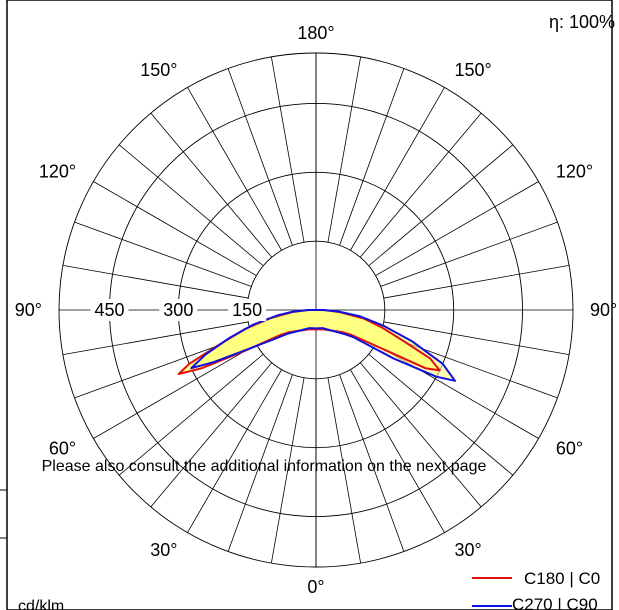  I want to click on angle-tick-label: 0°, so click(315, 587).